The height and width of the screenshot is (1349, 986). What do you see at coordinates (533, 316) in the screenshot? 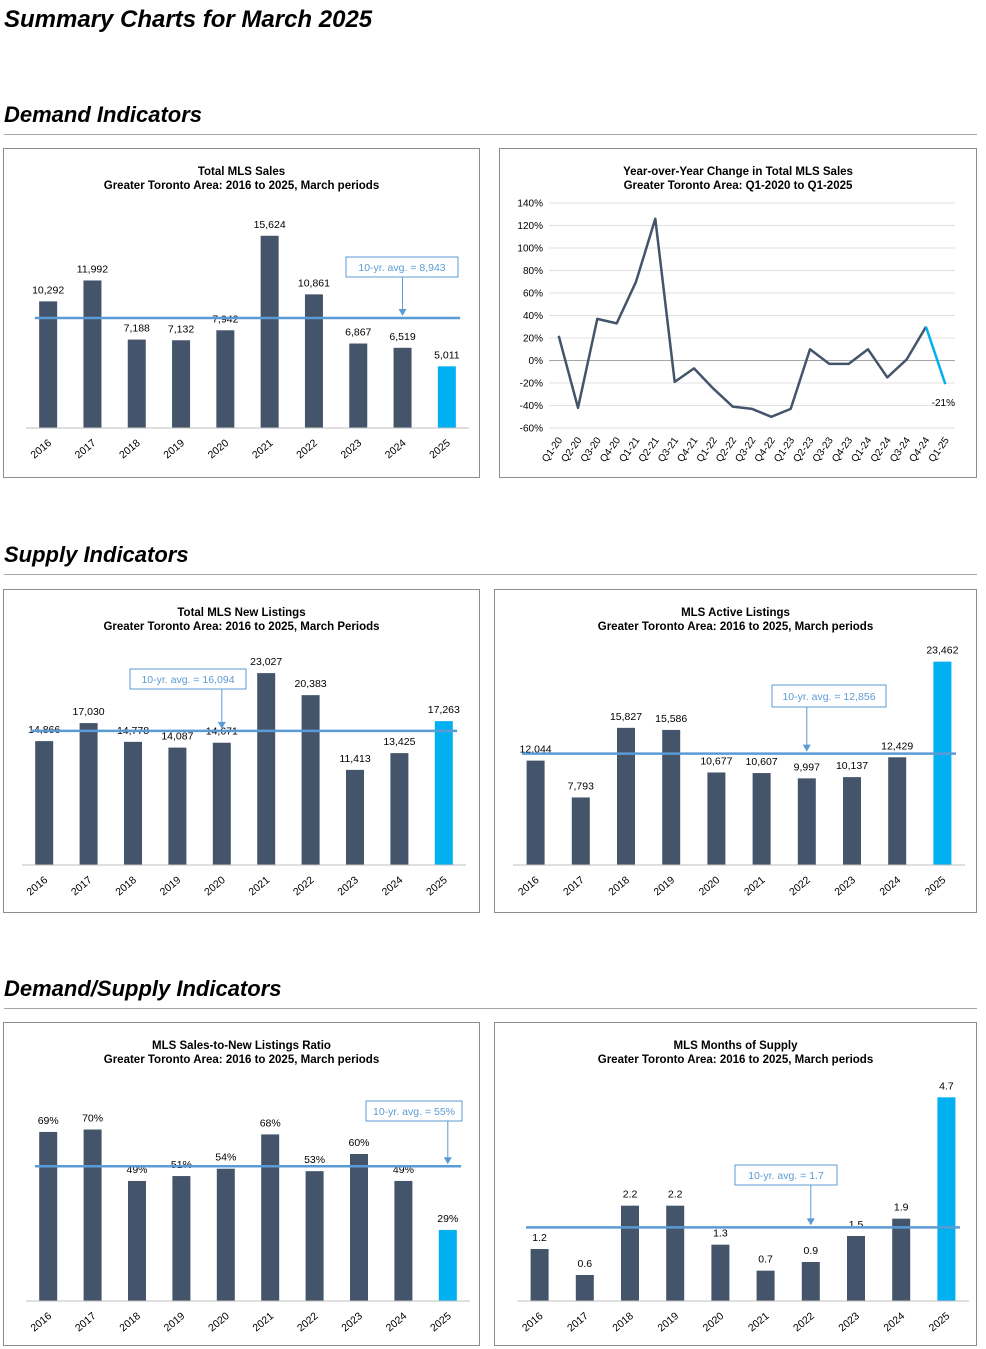
I see `y-tick-label: 40%` at bounding box center [533, 316].